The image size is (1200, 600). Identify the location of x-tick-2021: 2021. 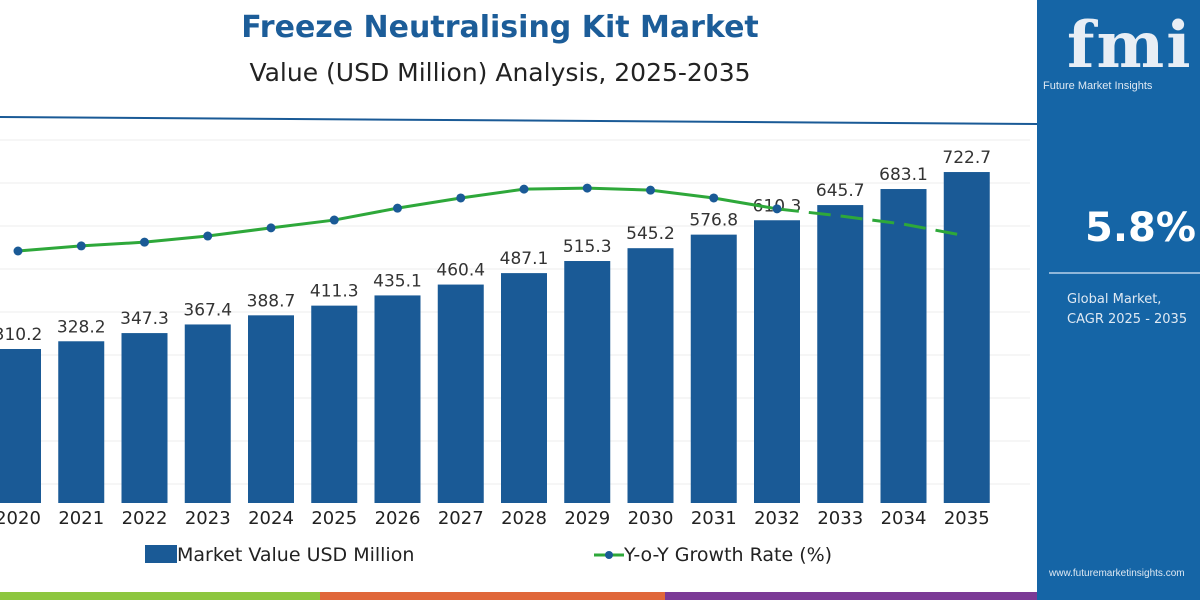
(81, 518).